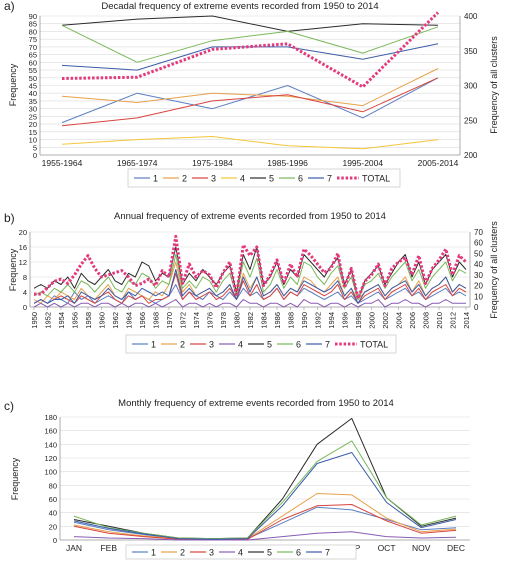 The image size is (512, 567). What do you see at coordinates (50, 431) in the screenshot?
I see `y-tick-label: 160` at bounding box center [50, 431].